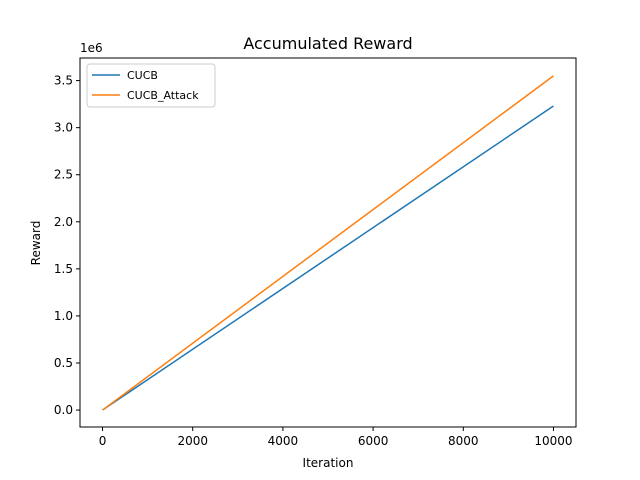  Describe the element at coordinates (63, 269) in the screenshot. I see `y-tick-label: 1.5` at that location.